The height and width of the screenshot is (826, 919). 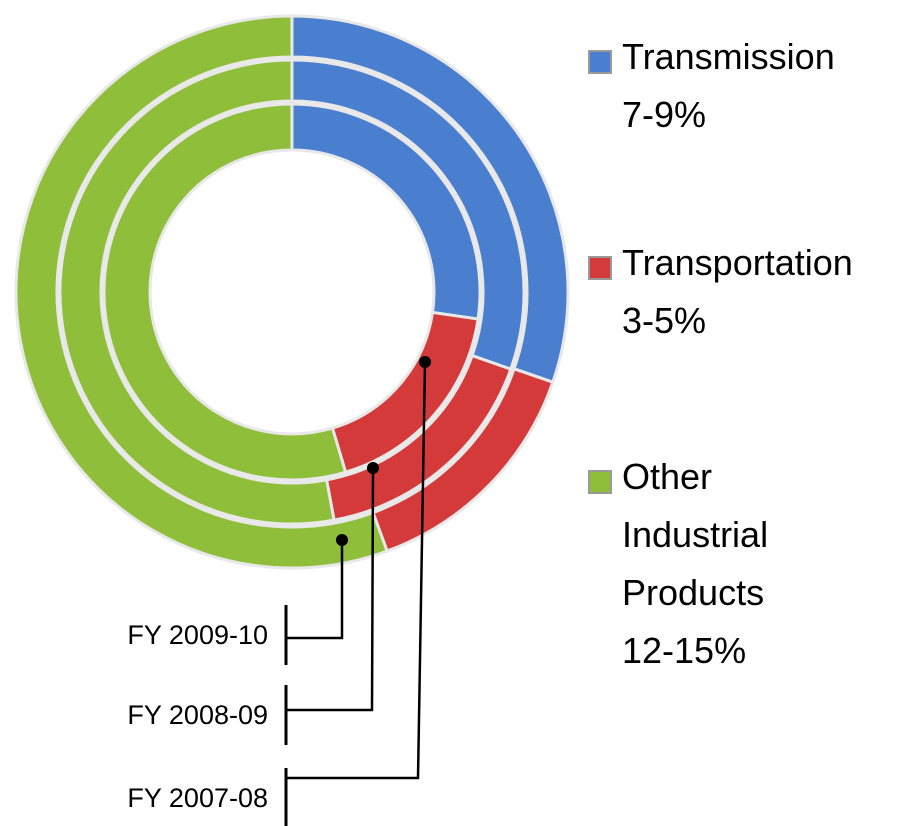 I want to click on ring-label: FY 2007-08, so click(x=197, y=798).